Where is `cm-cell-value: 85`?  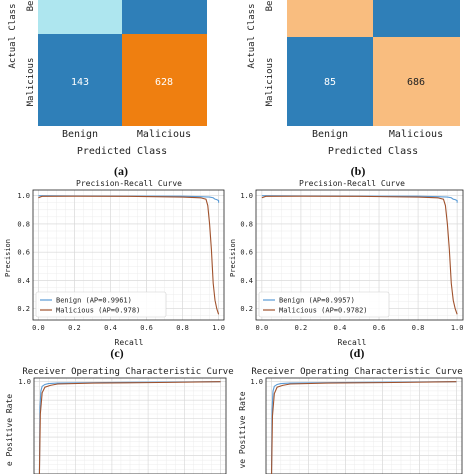
cm-cell-value: 85 is located at coordinates (330, 82).